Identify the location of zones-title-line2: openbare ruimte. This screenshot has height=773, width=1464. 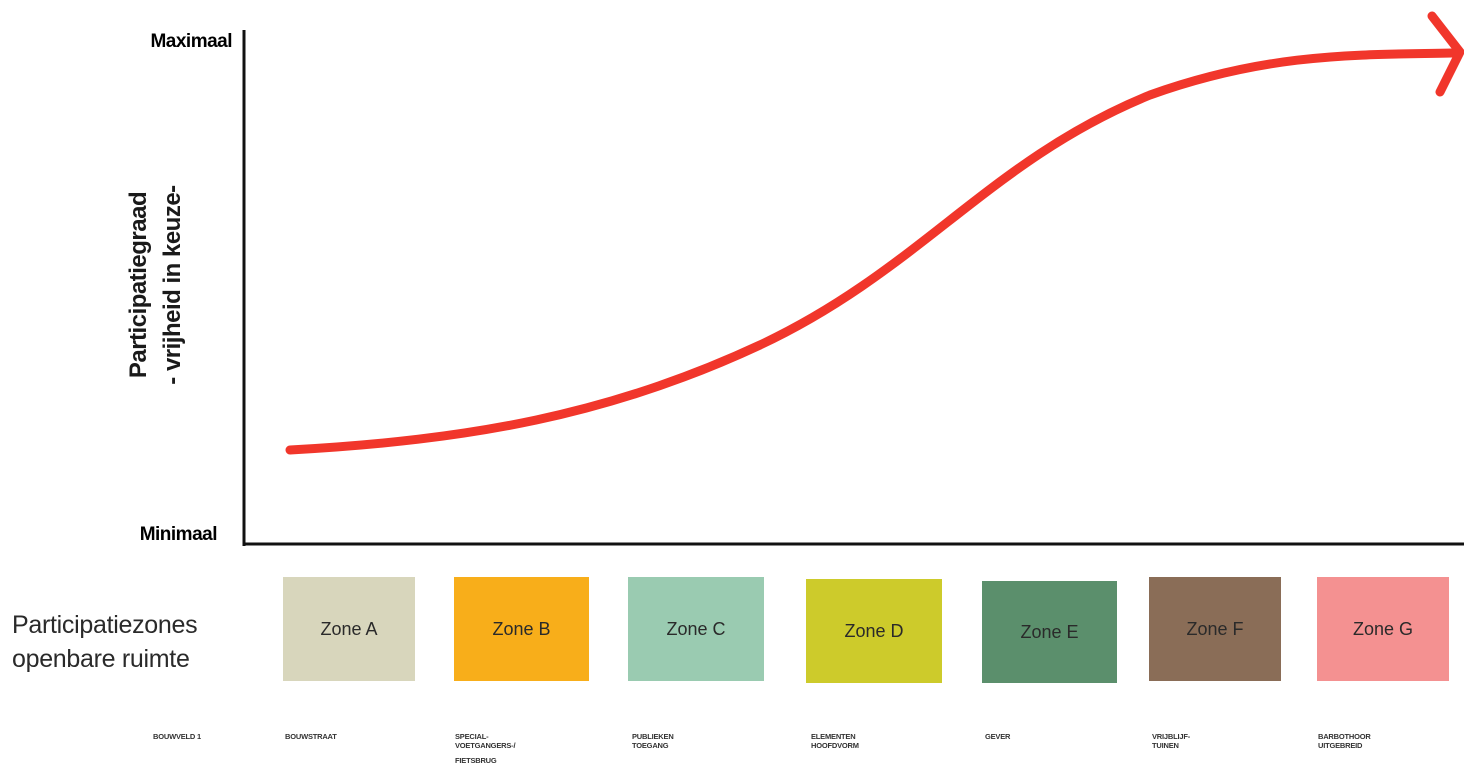
(101, 659).